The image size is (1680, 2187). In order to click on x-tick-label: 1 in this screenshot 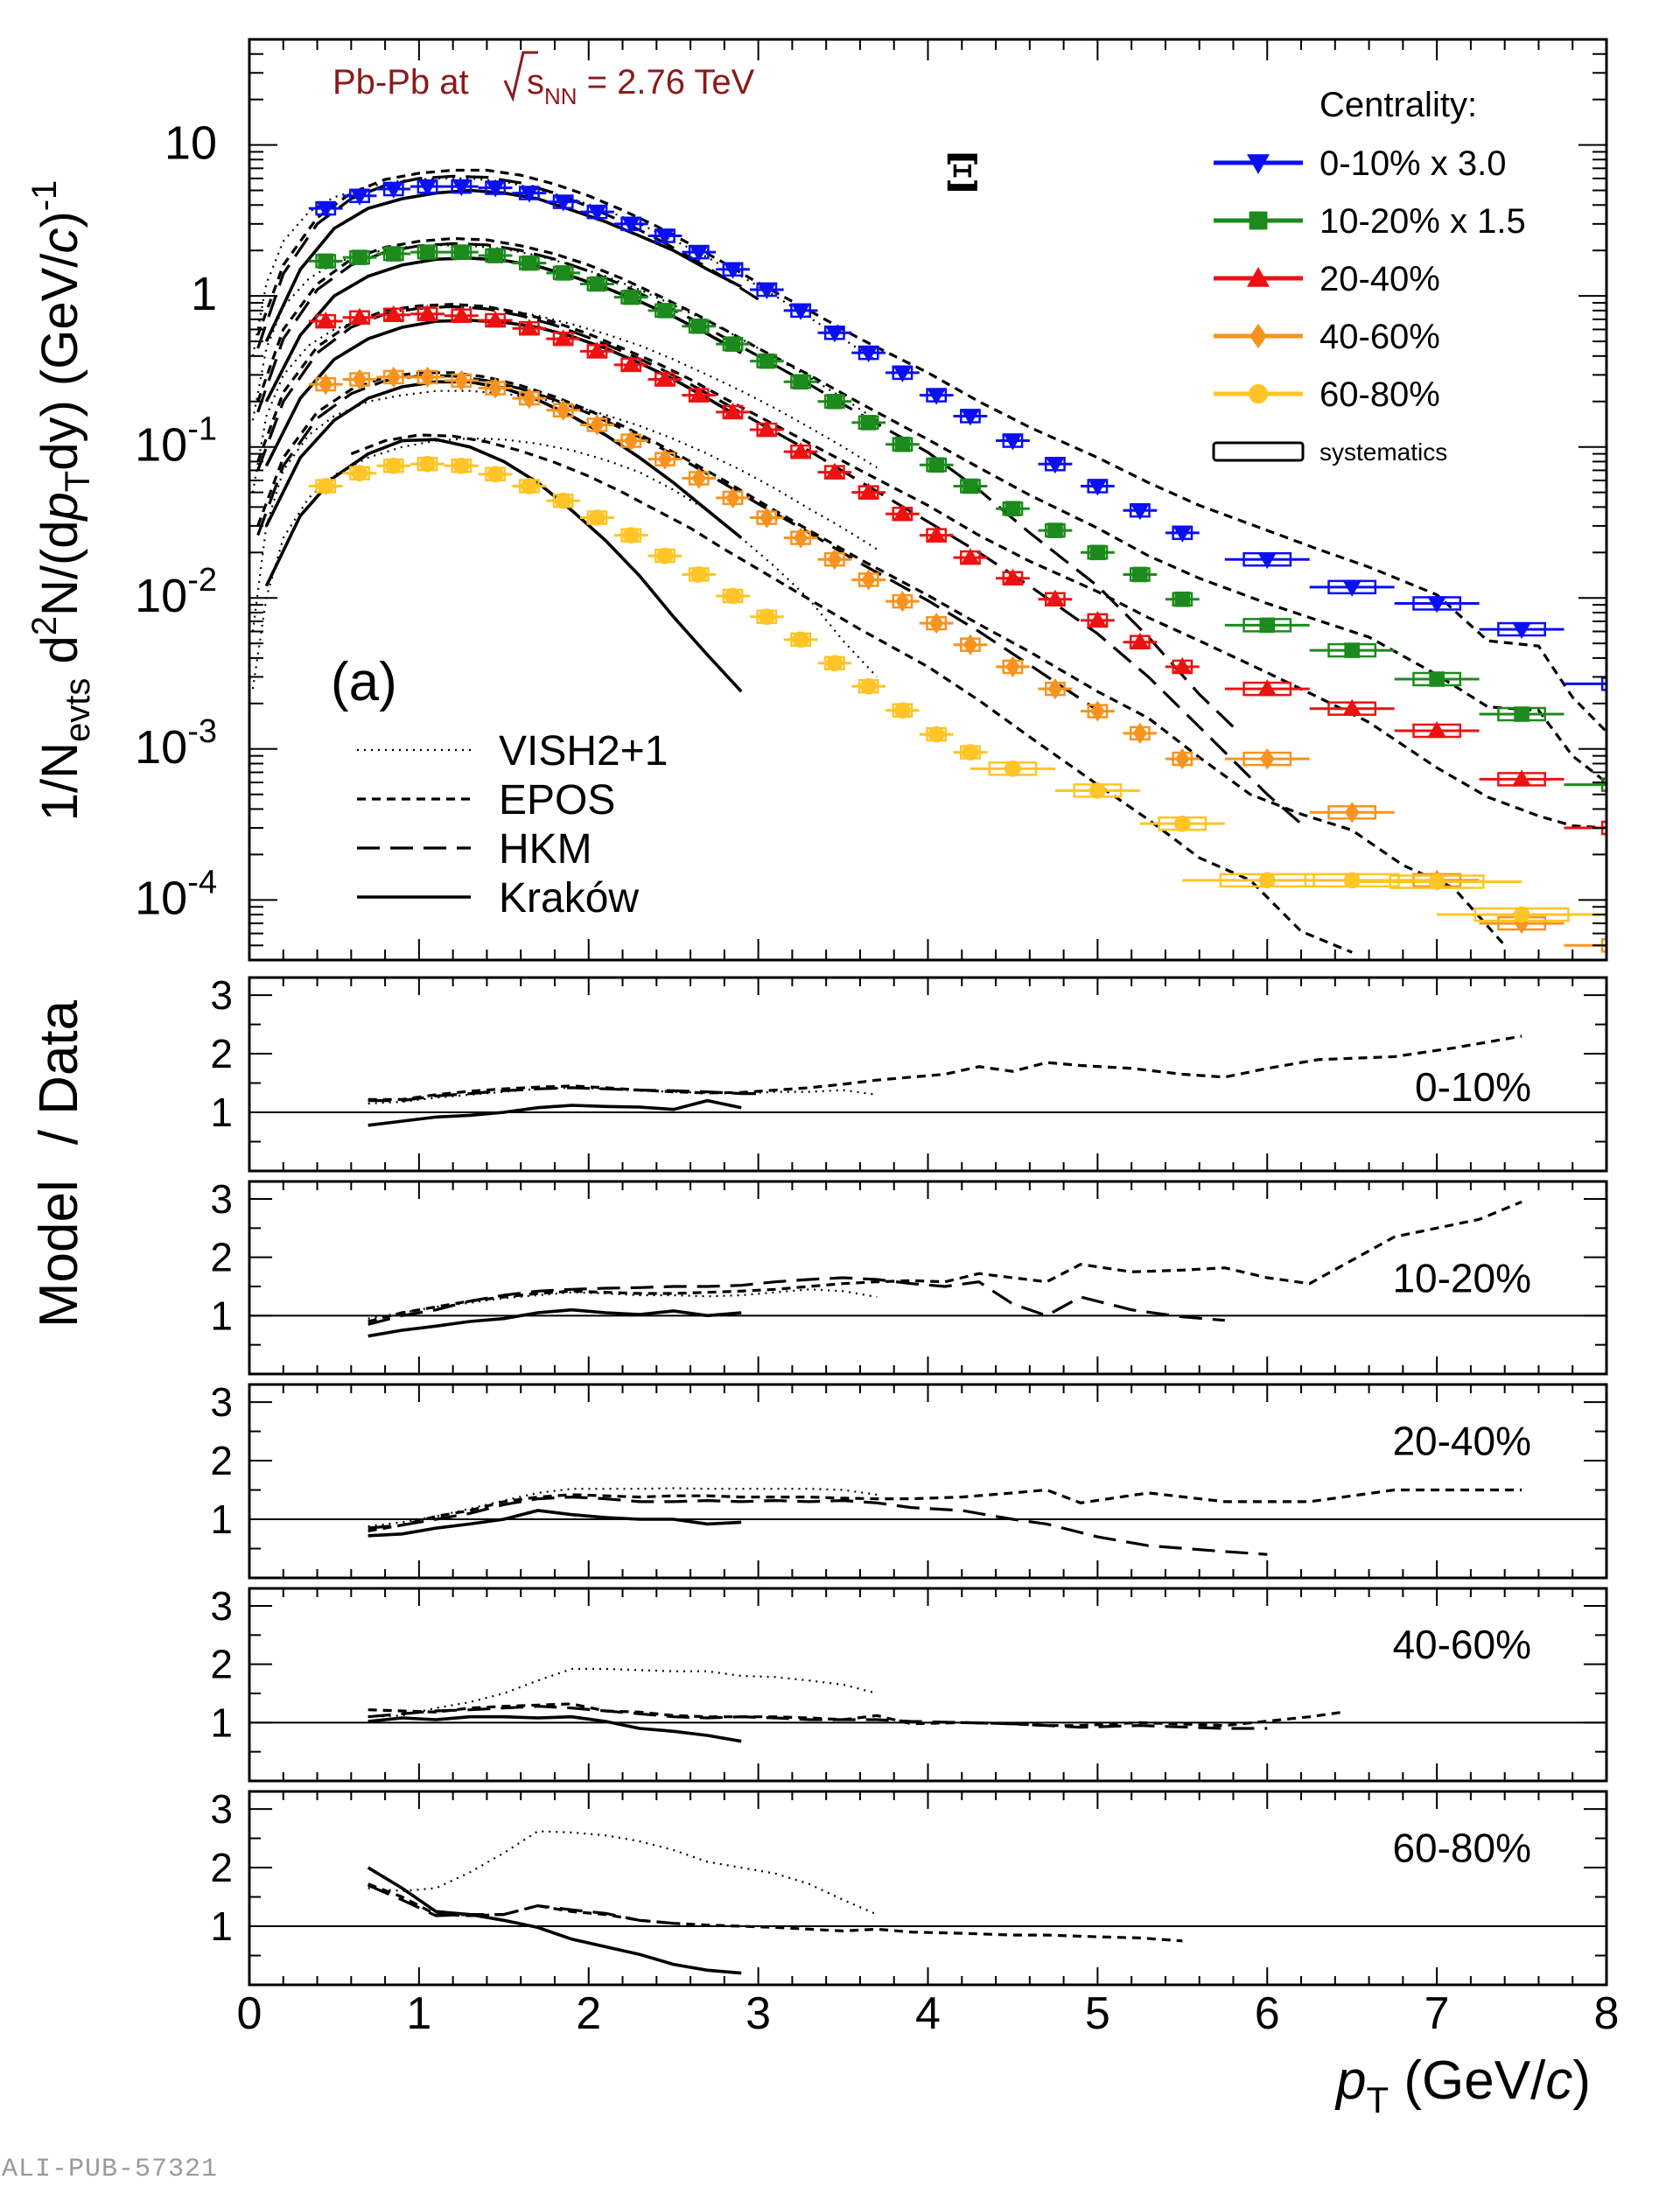, I will do `click(418, 2013)`.